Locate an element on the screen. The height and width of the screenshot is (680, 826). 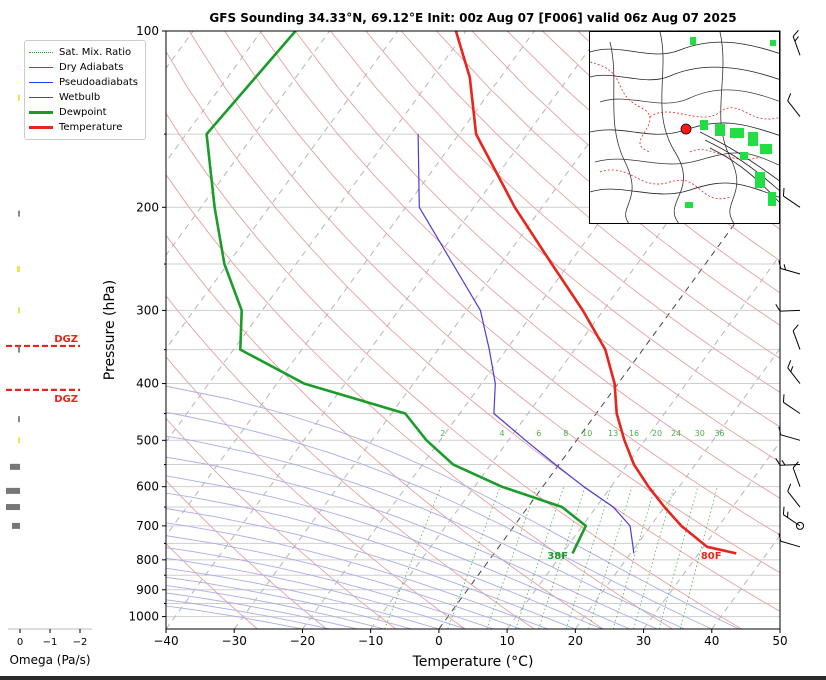
y-tick-label: 100 is located at coordinates (147, 31).